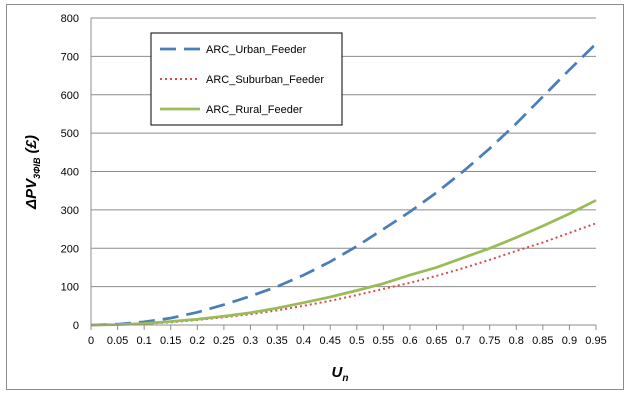  Describe the element at coordinates (329, 341) in the screenshot. I see `x-tick-label: 0.45` at that location.